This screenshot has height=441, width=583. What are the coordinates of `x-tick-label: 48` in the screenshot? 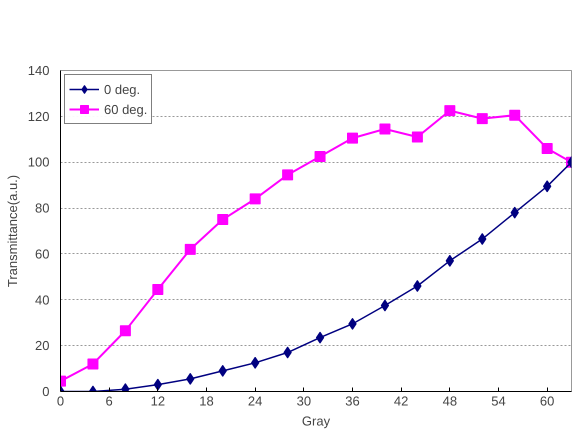 It's located at (450, 401).